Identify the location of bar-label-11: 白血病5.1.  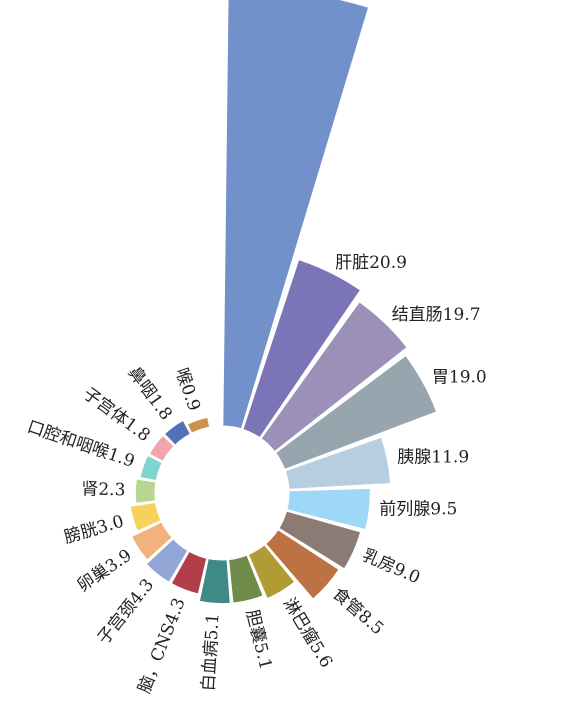
(211, 652).